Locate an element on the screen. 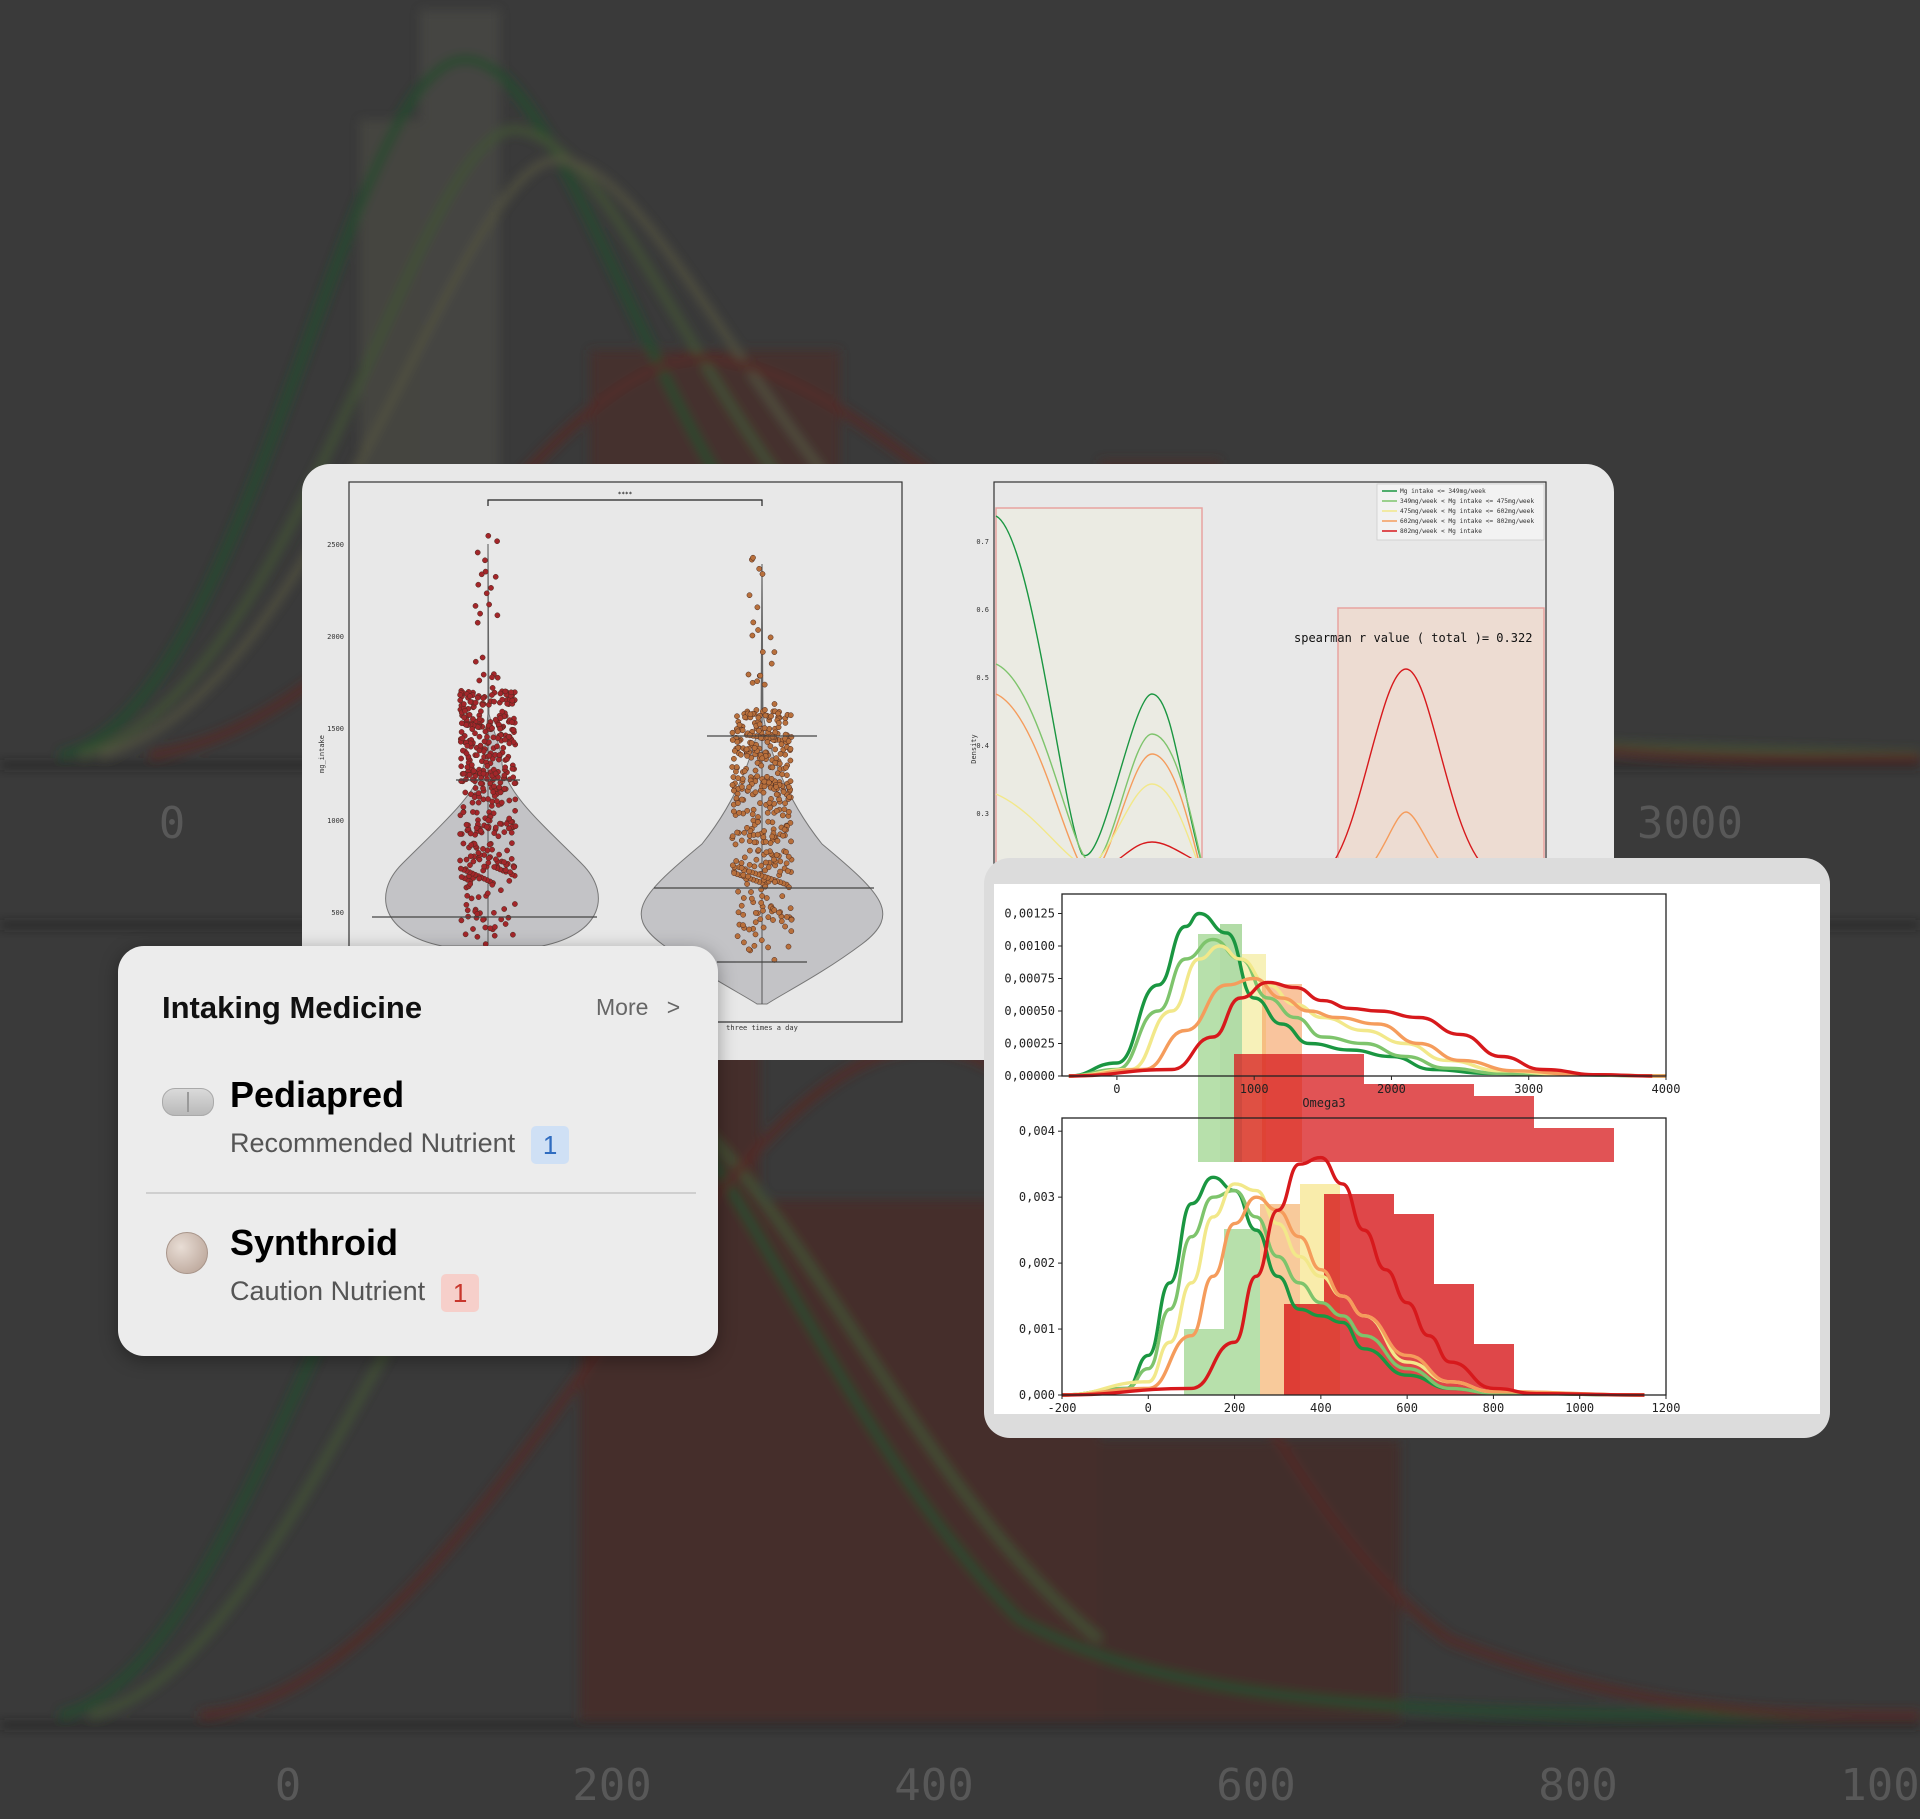  x-tick-label: 3000 is located at coordinates (1528, 1089).